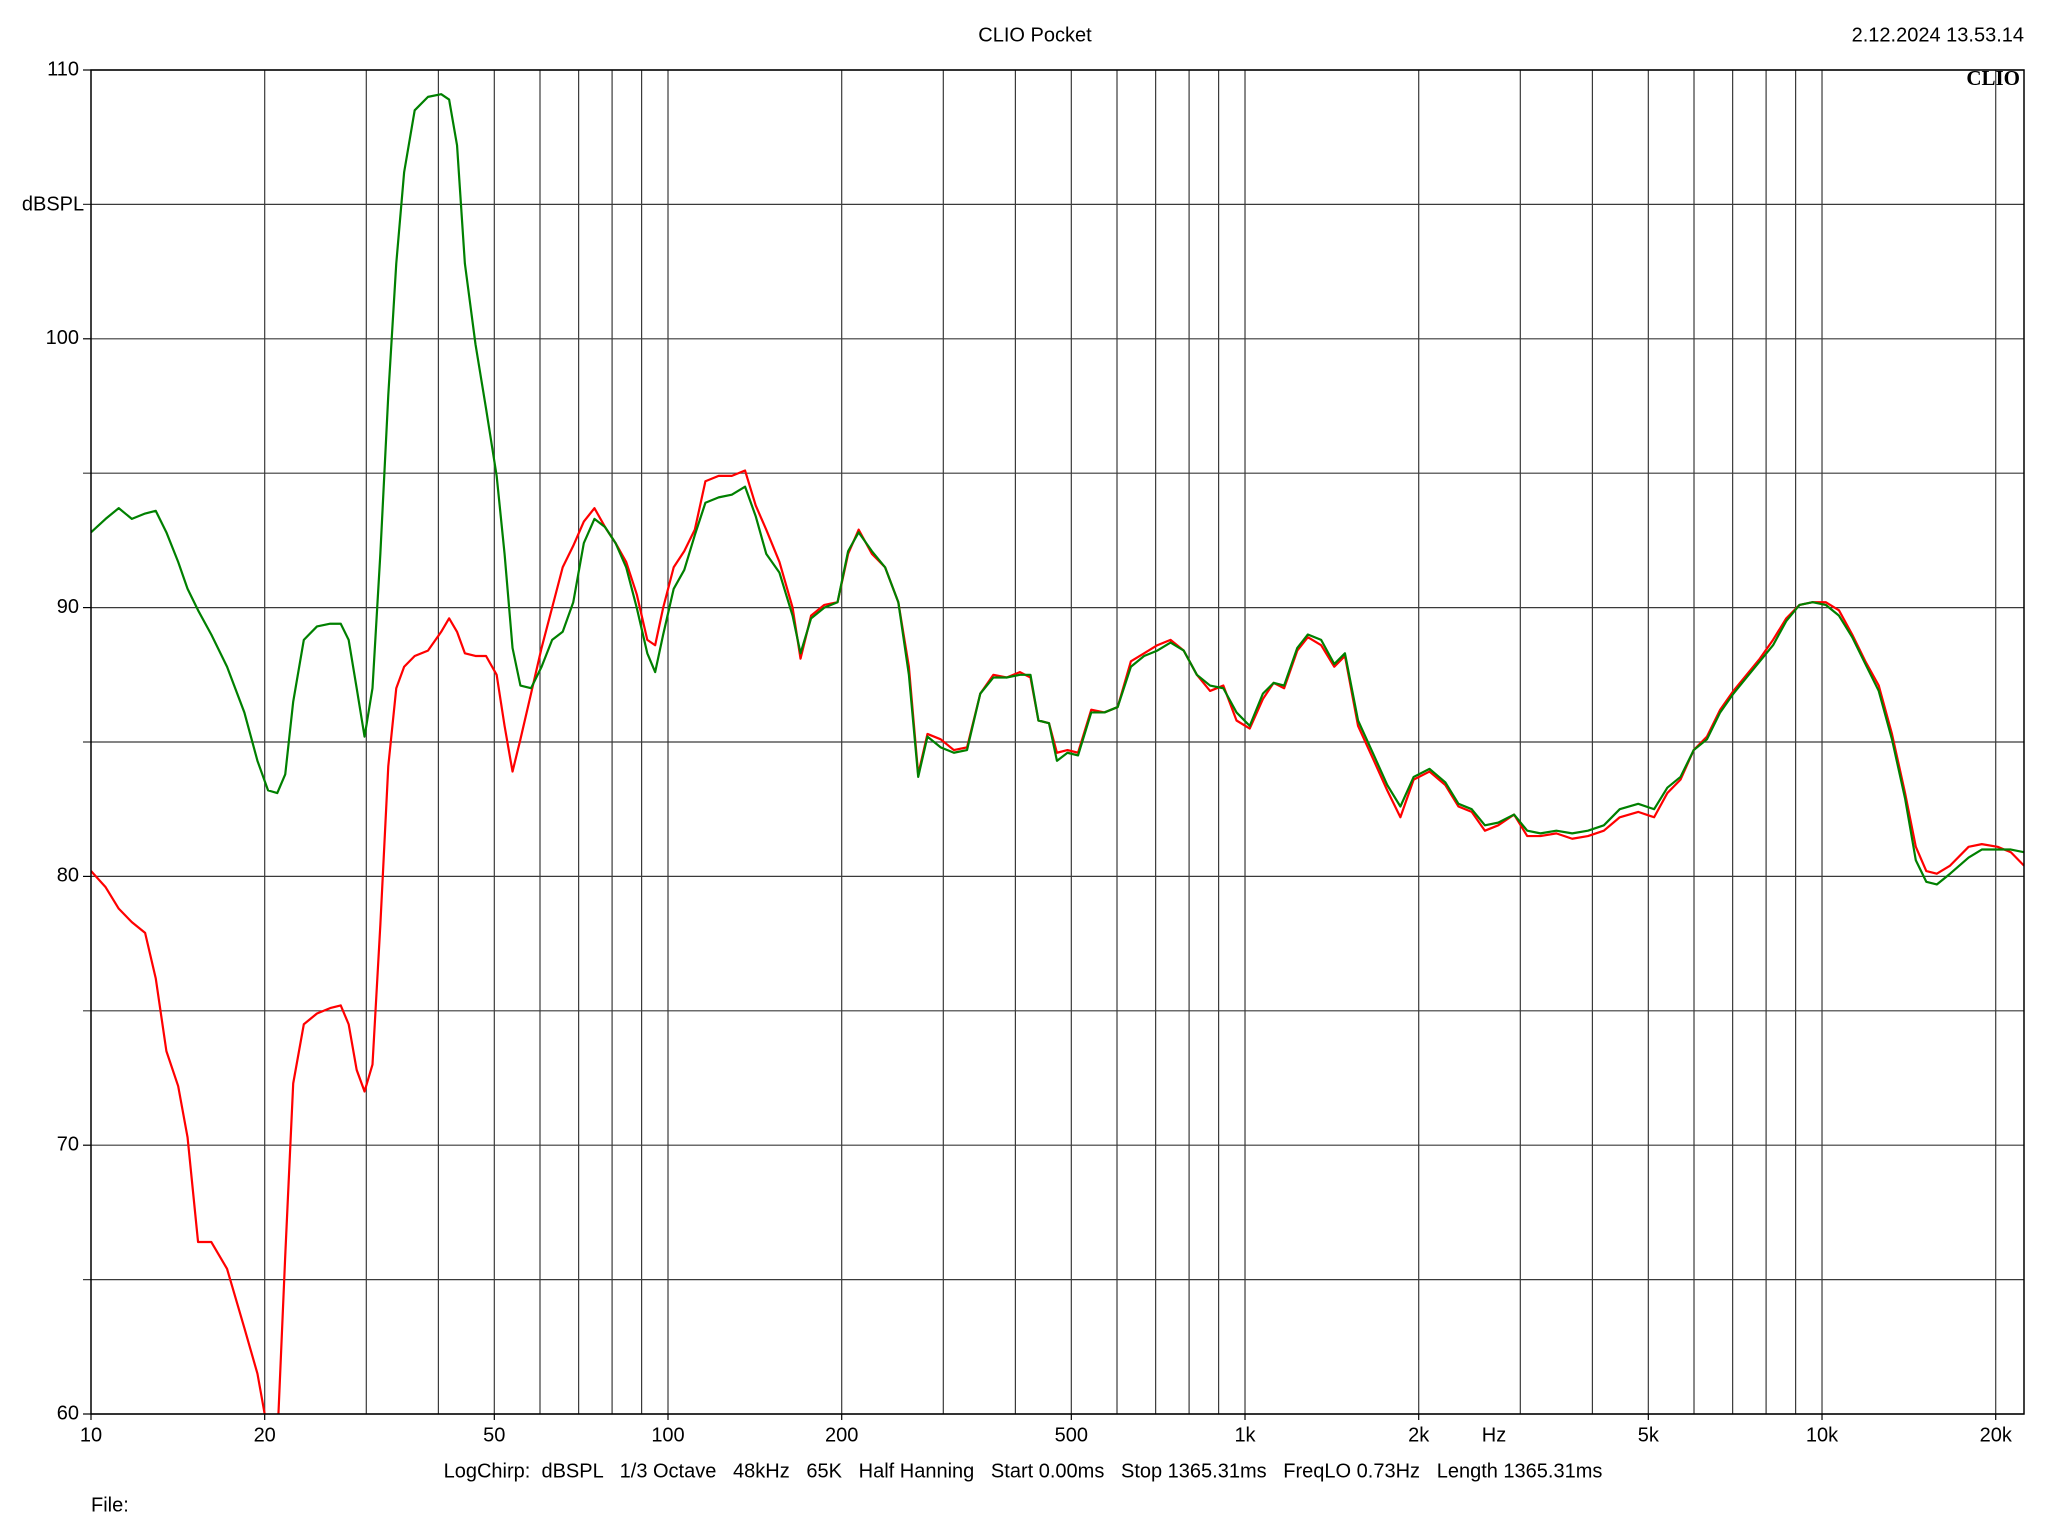 This screenshot has width=2048, height=1536. I want to click on x-tick-label: 20, so click(265, 1435).